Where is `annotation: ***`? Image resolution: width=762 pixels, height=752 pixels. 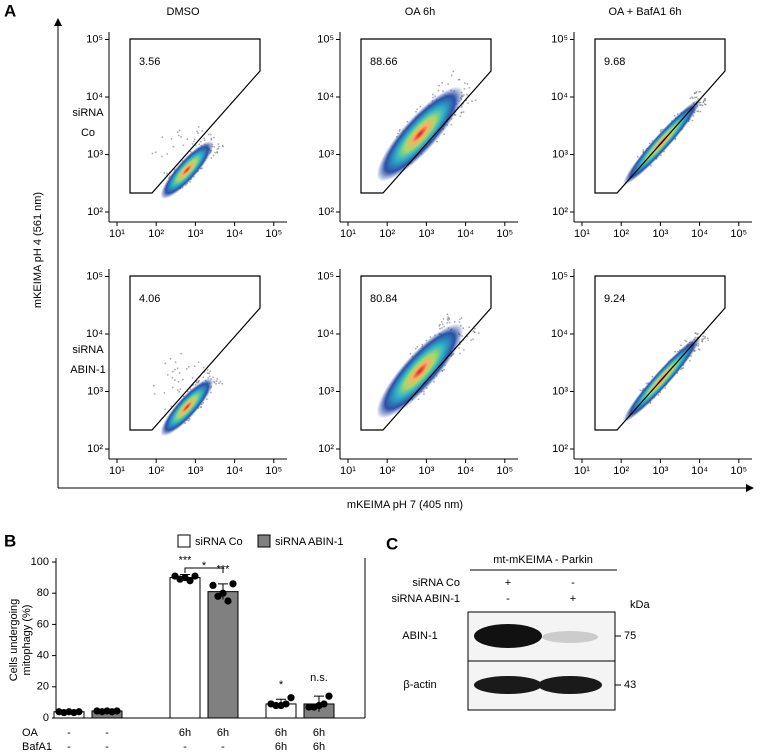 annotation: *** is located at coordinates (186, 560).